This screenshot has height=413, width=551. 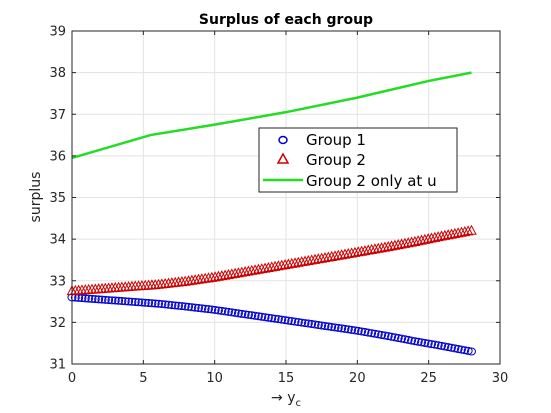 I want to click on y-axis-label: surplus, so click(x=36, y=197).